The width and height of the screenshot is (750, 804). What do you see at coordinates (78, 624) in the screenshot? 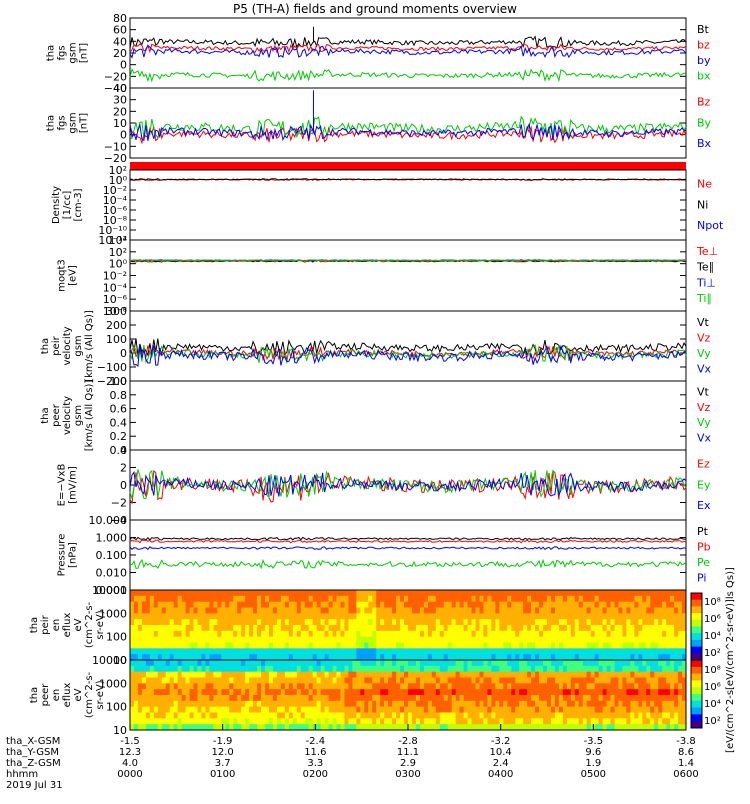
I see `y-axis-label: eV` at bounding box center [78, 624].